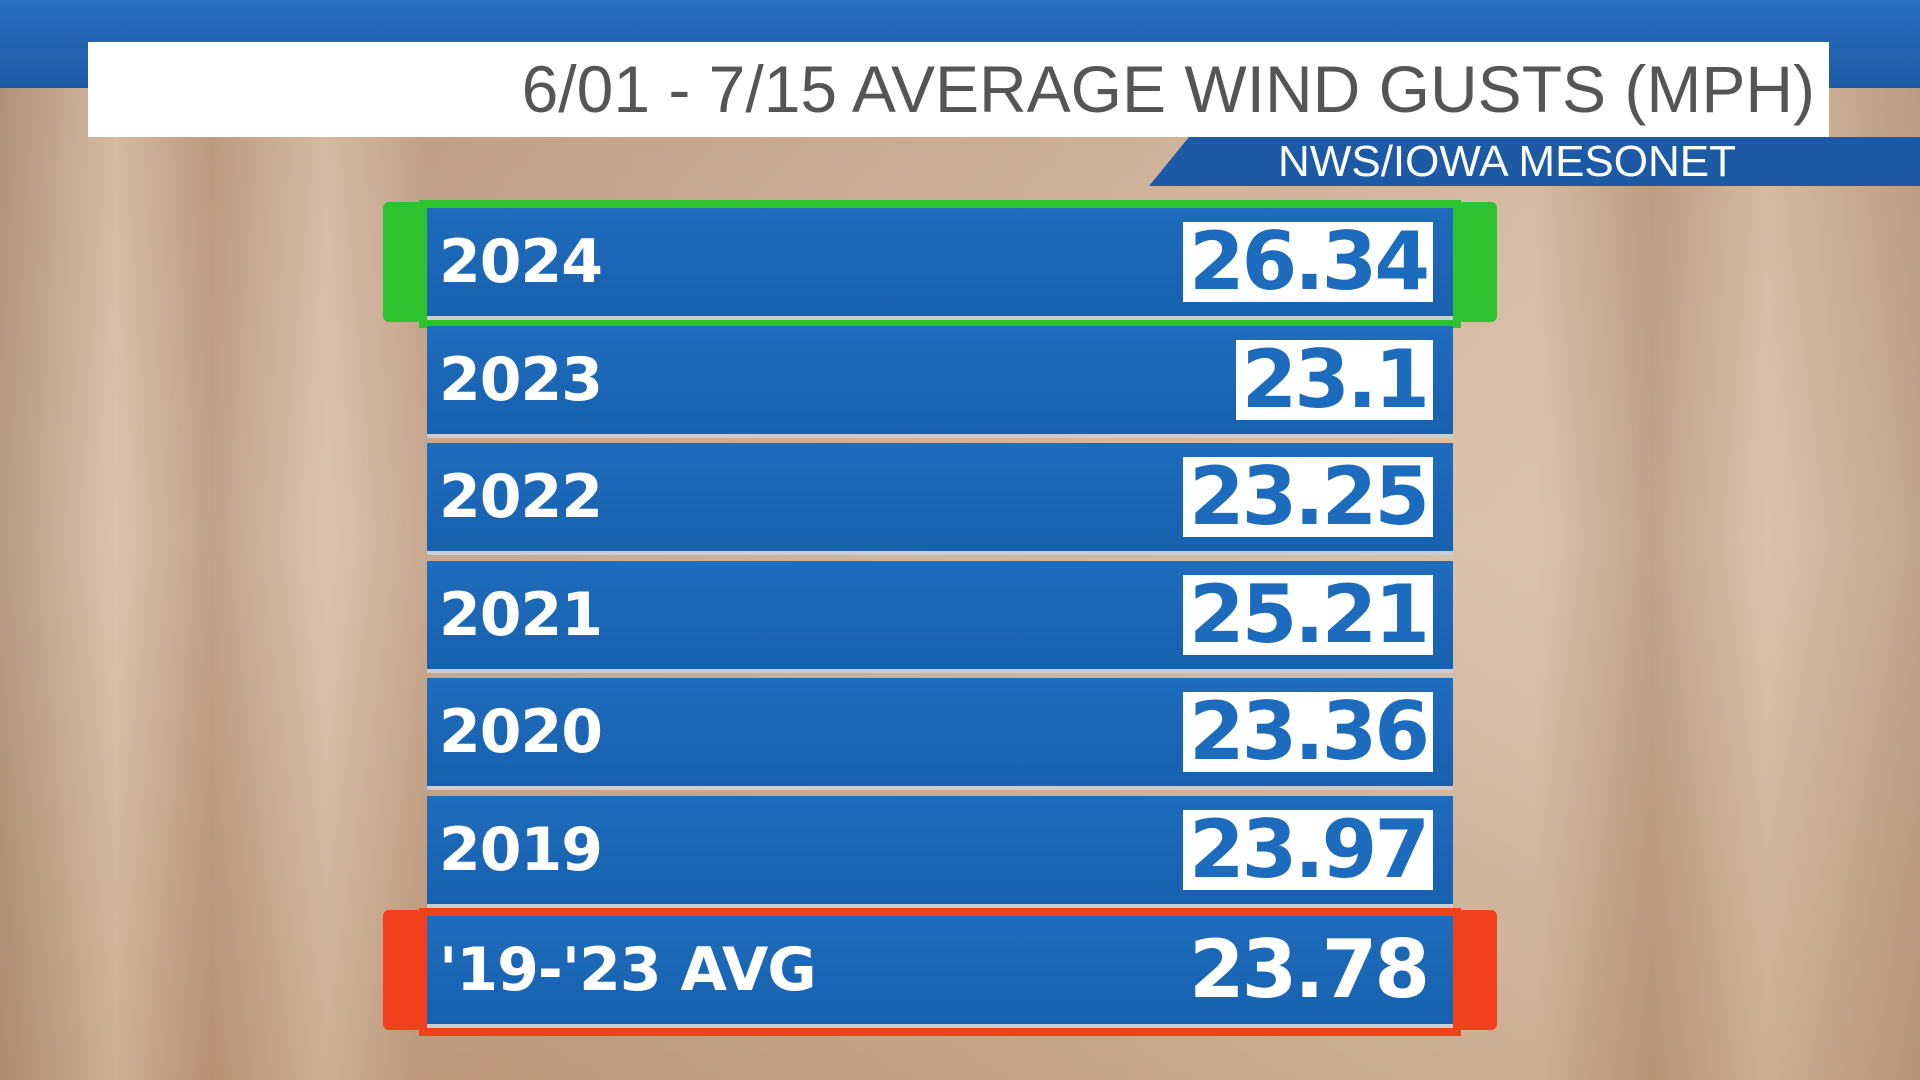 The image size is (1920, 1080). Describe the element at coordinates (1307, 732) in the screenshot. I see `row-value: 23.36` at that location.